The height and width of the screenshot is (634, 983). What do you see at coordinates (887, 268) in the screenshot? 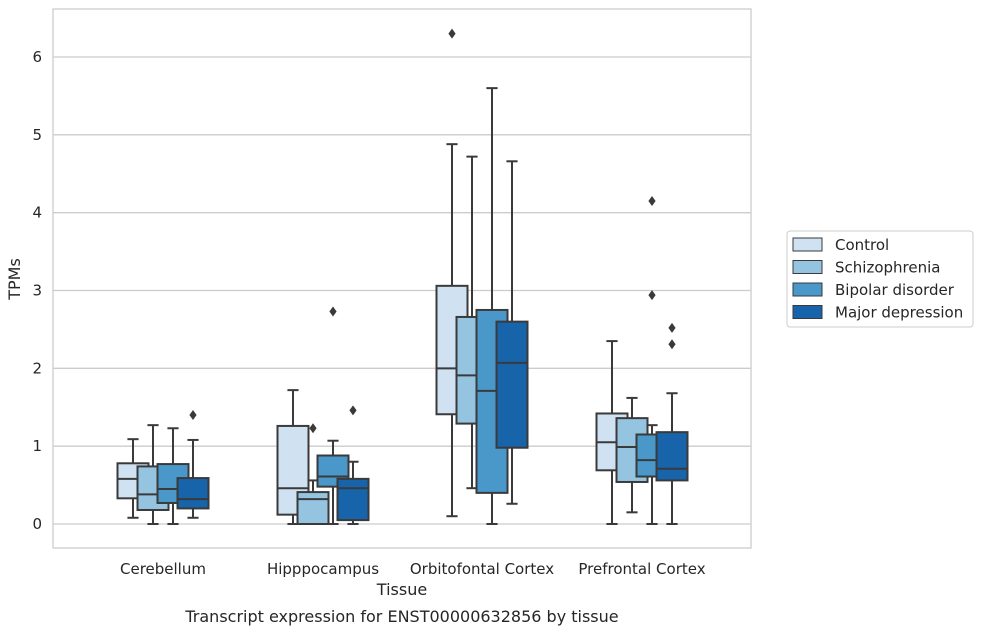
I see `legend-label-1: Schizophrenia` at bounding box center [887, 268].